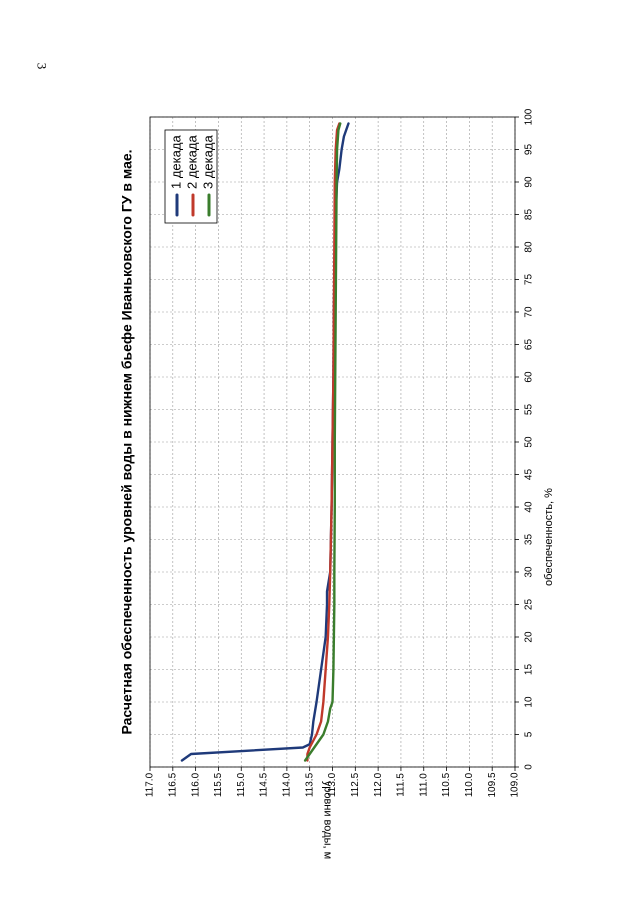 The height and width of the screenshot is (905, 640). I want to click on x-tick-label: 45, so click(529, 475).